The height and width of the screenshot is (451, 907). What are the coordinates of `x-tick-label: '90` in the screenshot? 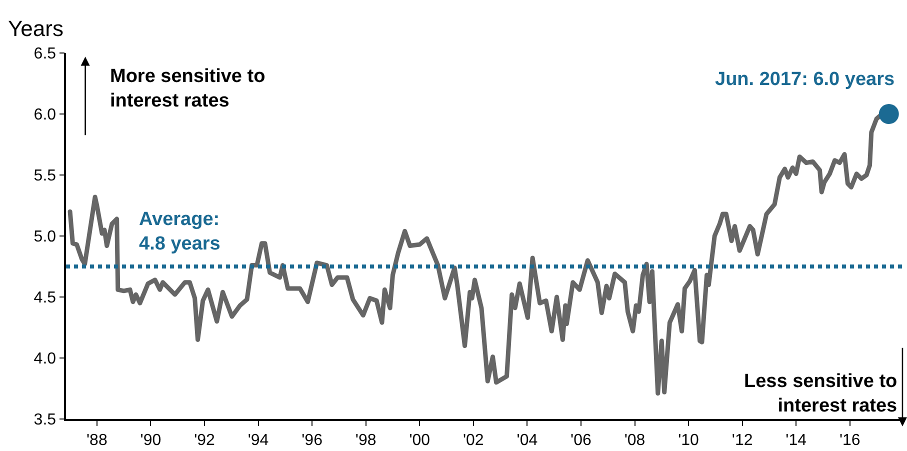 It's located at (151, 440).